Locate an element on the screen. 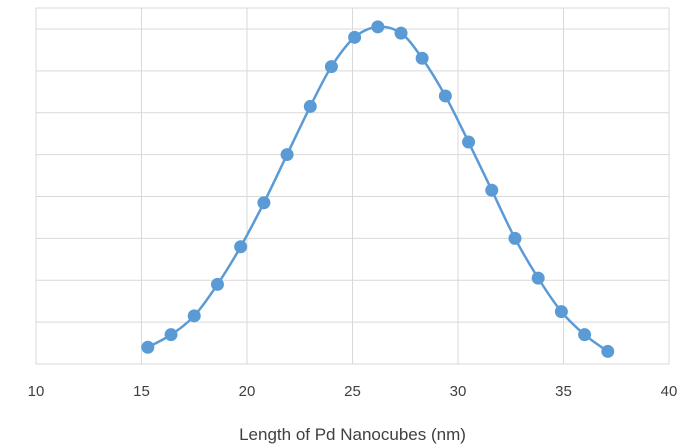  x-axis-title: Length of Pd Nanocubes (nm) is located at coordinates (352, 434).